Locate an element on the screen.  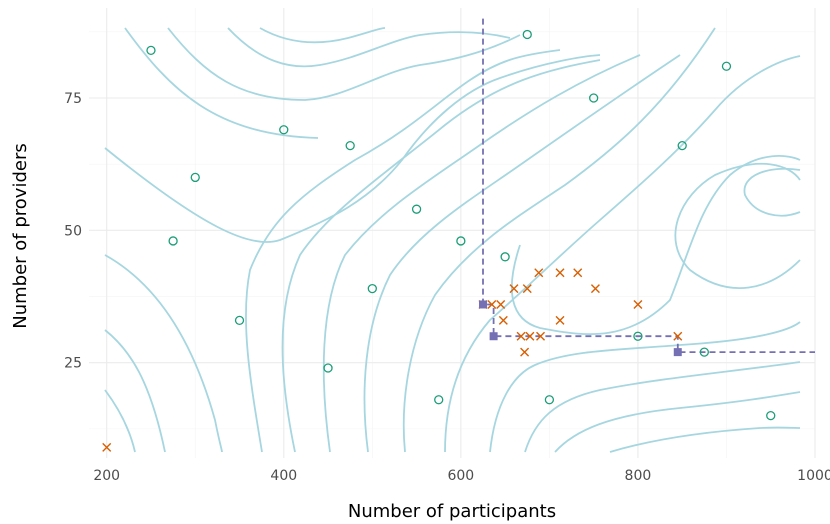
x-tick-label: 1000 is located at coordinates (813, 476).